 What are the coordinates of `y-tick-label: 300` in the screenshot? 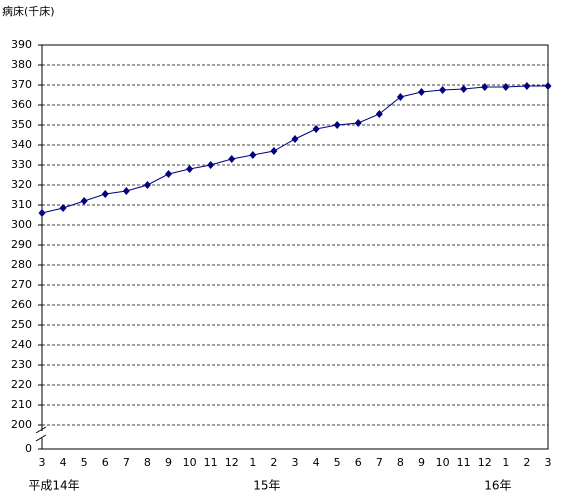 It's located at (21, 224).